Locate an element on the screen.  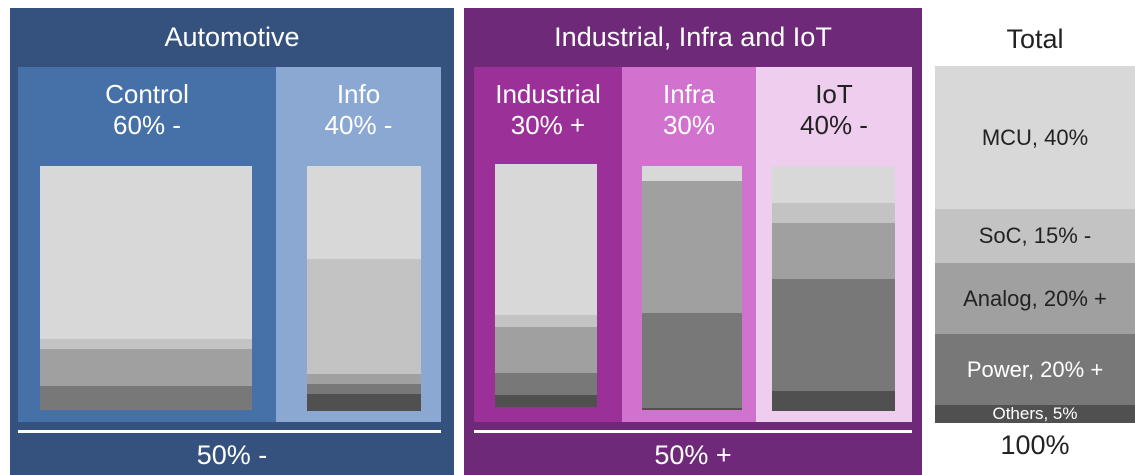
total-mcu-segment: MCU, 40% is located at coordinates (1035, 137).